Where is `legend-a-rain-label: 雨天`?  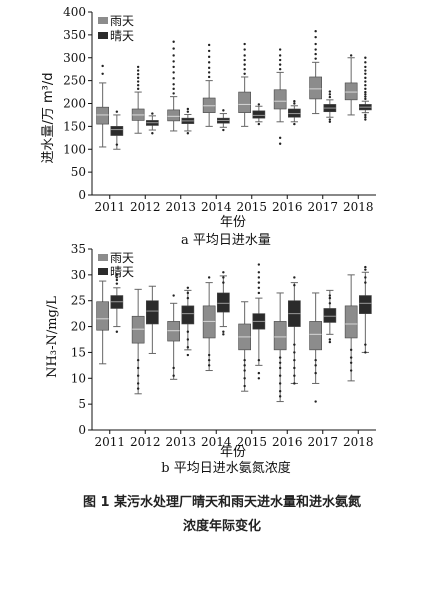
legend-a-rain-label: 雨天 is located at coordinates (122, 21).